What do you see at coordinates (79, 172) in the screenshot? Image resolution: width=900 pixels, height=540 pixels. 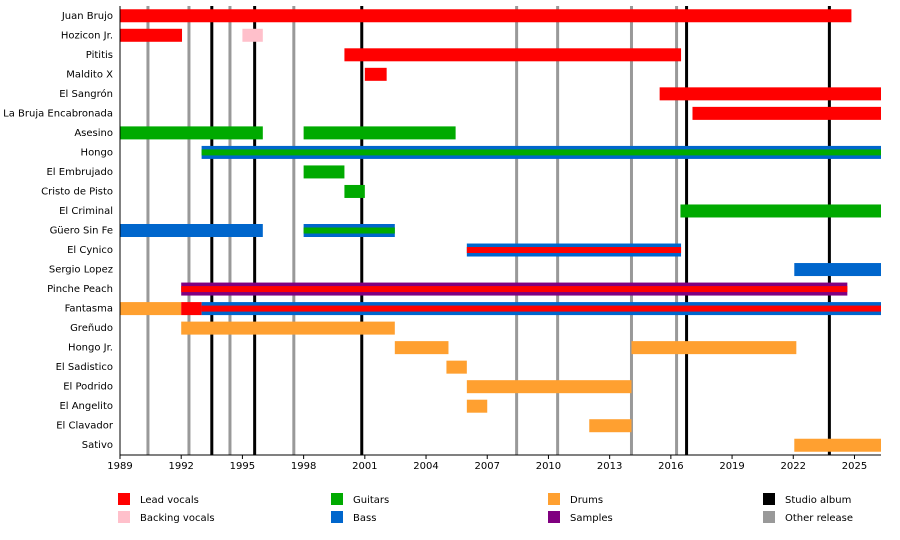 I see `member-label: El Embrujado` at bounding box center [79, 172].